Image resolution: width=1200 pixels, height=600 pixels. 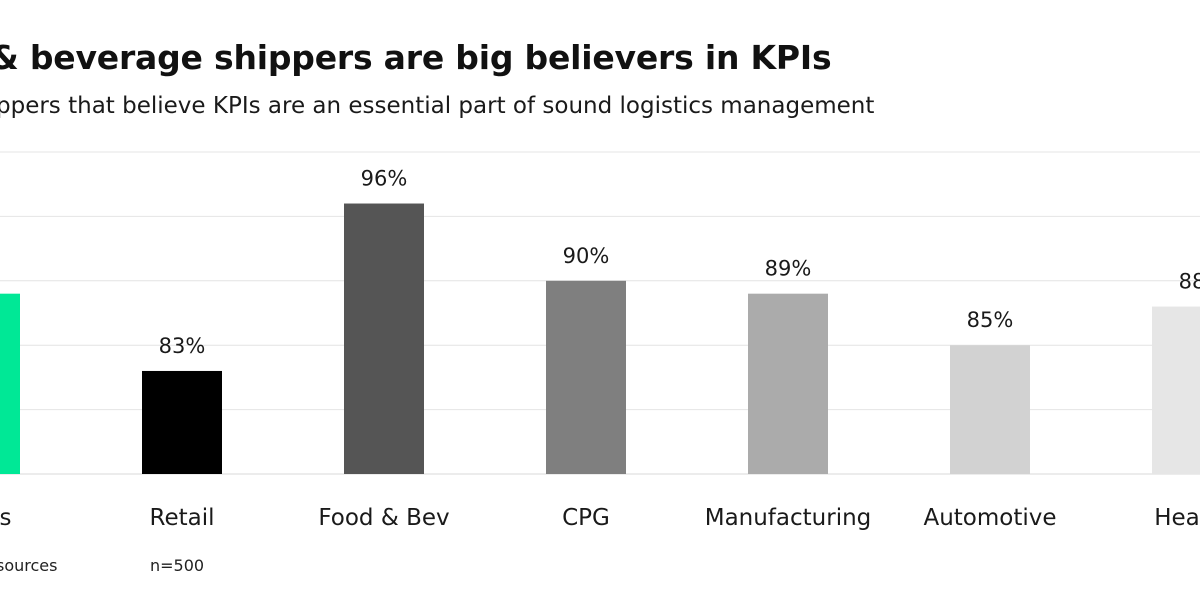 What do you see at coordinates (384, 179) in the screenshot?
I see `bar-value-label: 96%` at bounding box center [384, 179].